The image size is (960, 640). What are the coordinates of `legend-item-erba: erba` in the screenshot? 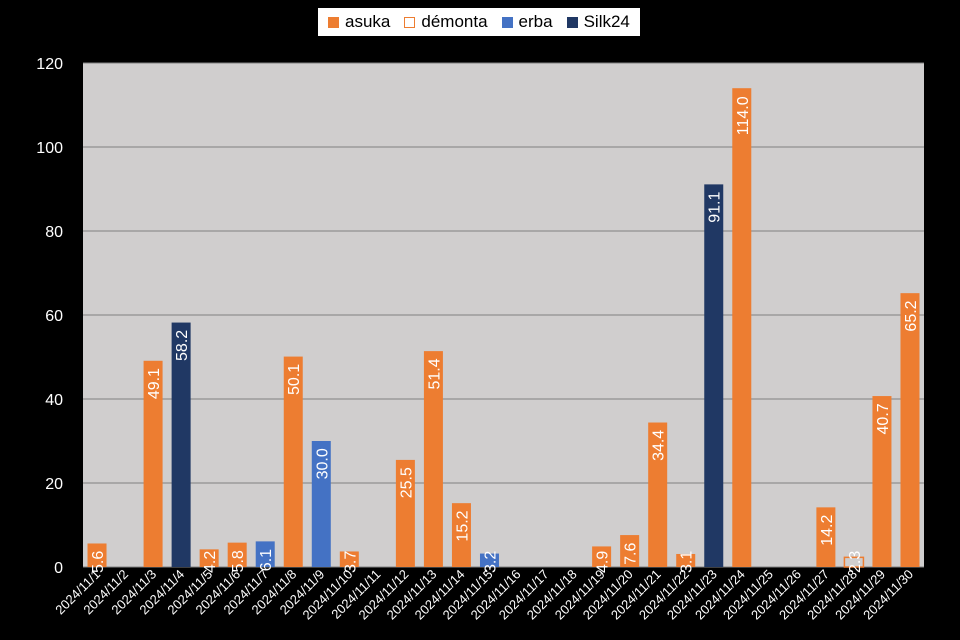 It's located at (527, 22).